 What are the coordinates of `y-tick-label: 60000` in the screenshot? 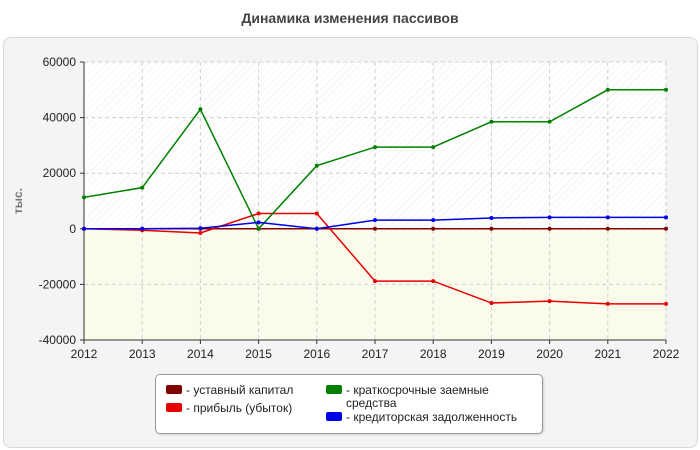 It's located at (60, 62).